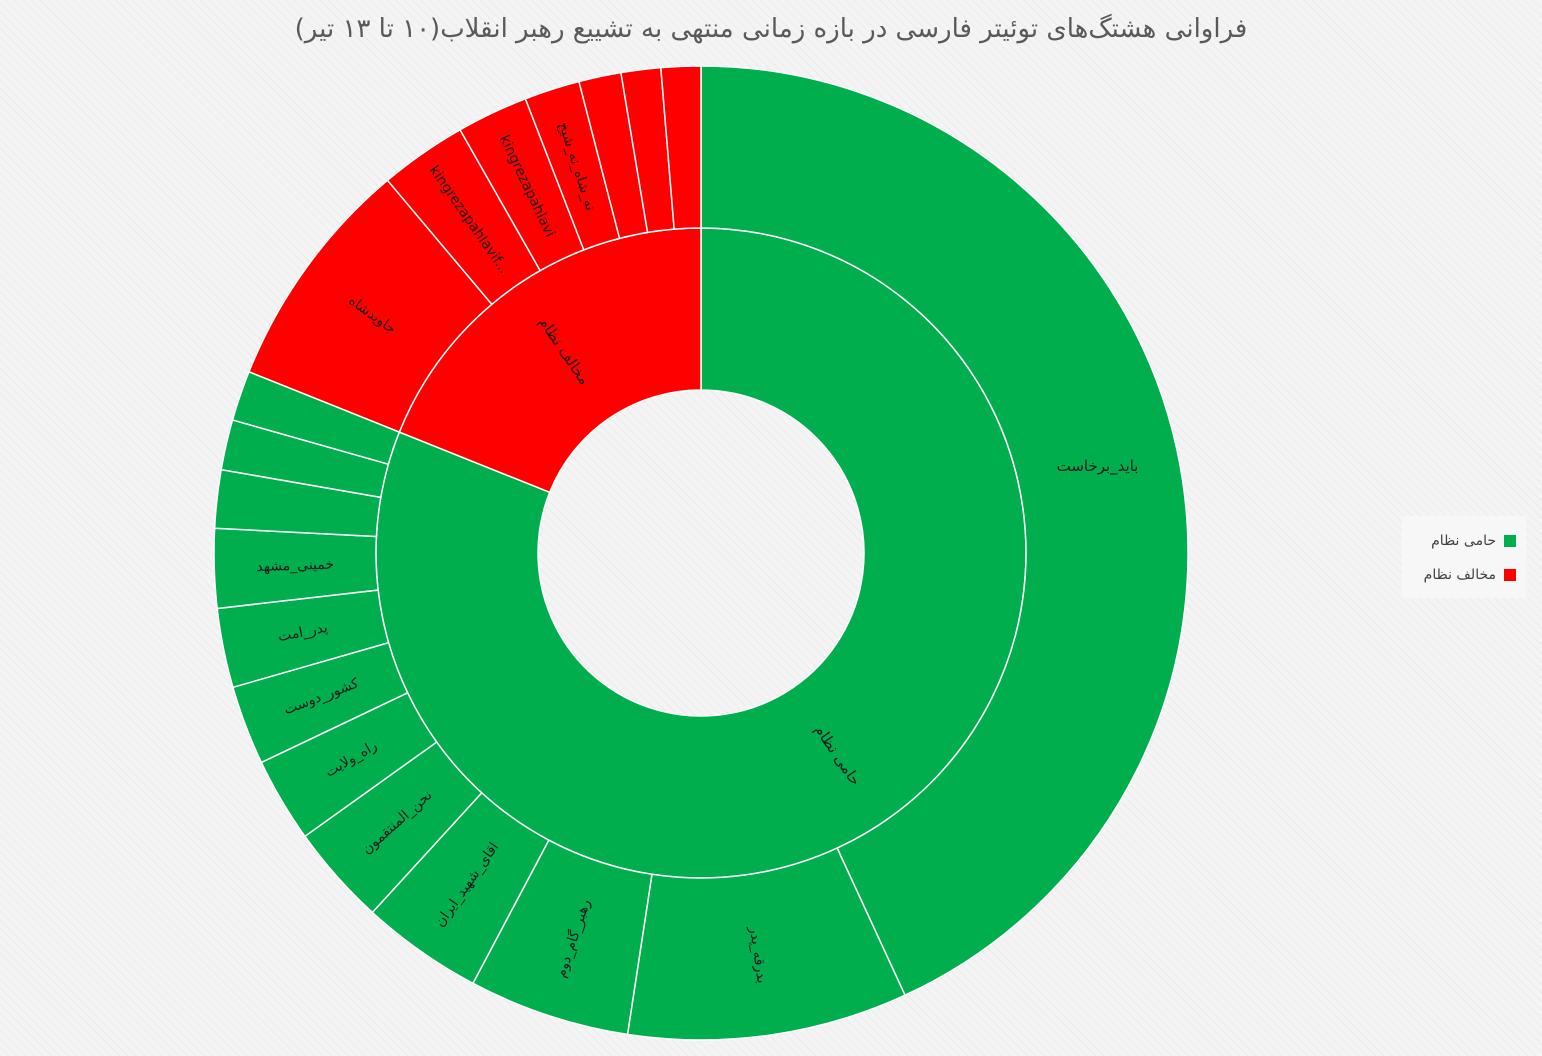  What do you see at coordinates (295, 566) in the screenshot?
I see `outer-slice-label-0-8: خمینی_مشهد` at bounding box center [295, 566].